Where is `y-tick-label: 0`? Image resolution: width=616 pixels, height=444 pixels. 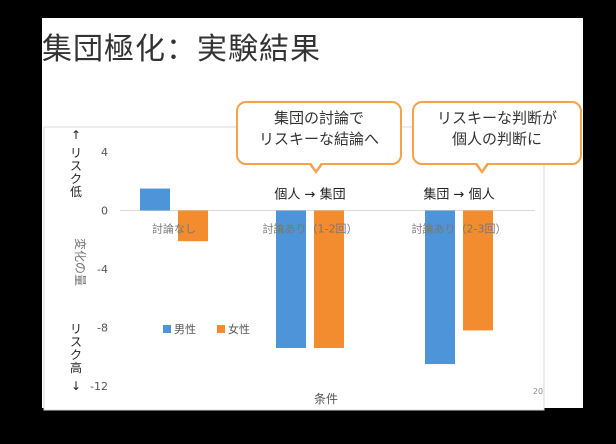 y-tick-label: 0 is located at coordinates (104, 211).